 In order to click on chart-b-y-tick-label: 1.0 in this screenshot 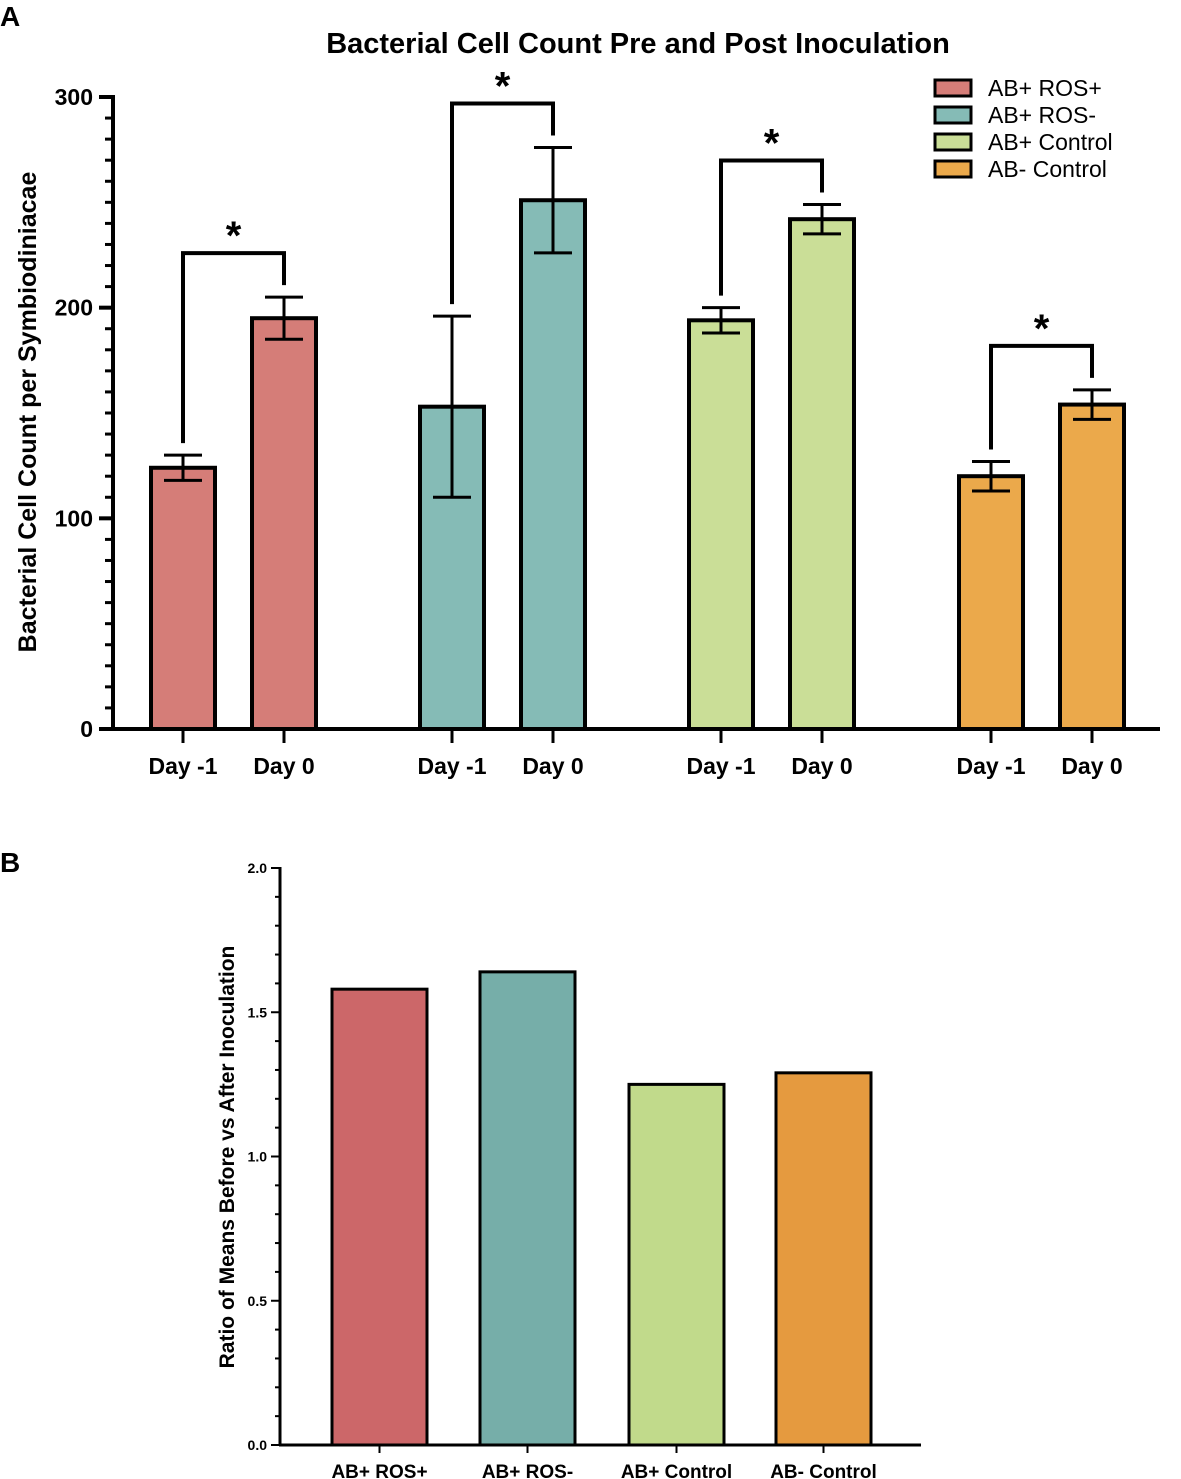, I will do `click(258, 1157)`.